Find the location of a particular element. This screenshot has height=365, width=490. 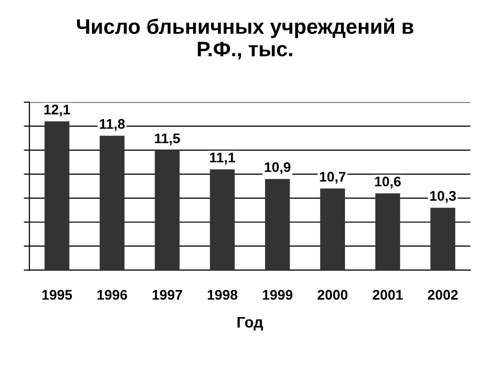

x-tick-label: 1996 is located at coordinates (113, 295).